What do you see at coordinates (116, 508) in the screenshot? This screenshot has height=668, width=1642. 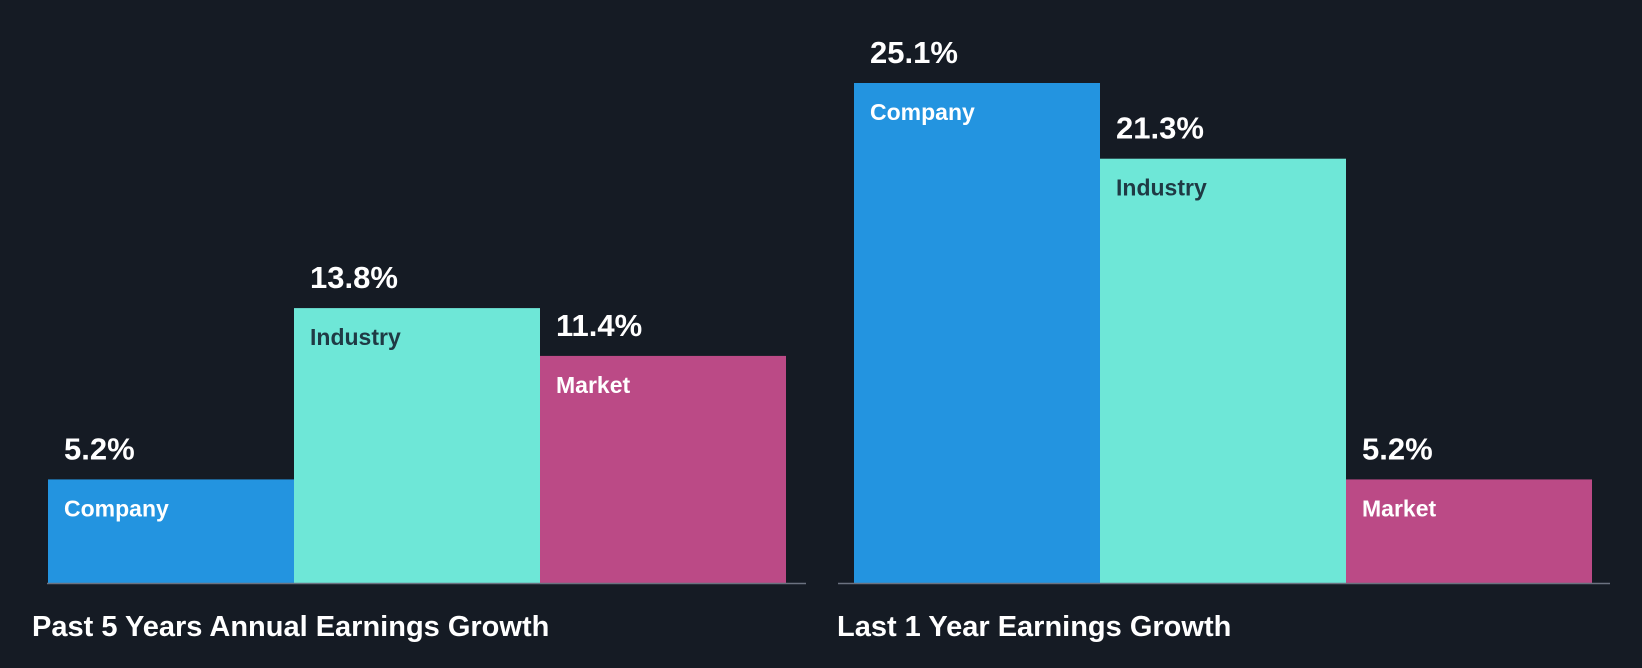 I see `five-year-company-category-label: Company` at bounding box center [116, 508].